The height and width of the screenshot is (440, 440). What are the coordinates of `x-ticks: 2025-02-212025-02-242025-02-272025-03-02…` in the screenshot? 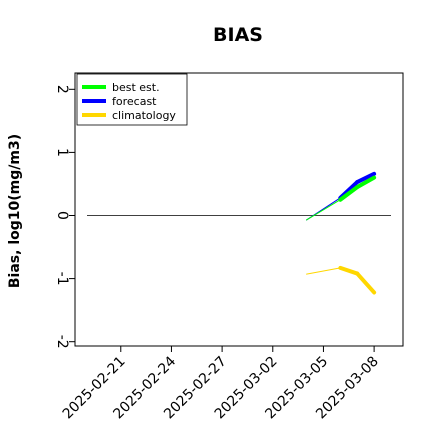 It's located at (221, 384).